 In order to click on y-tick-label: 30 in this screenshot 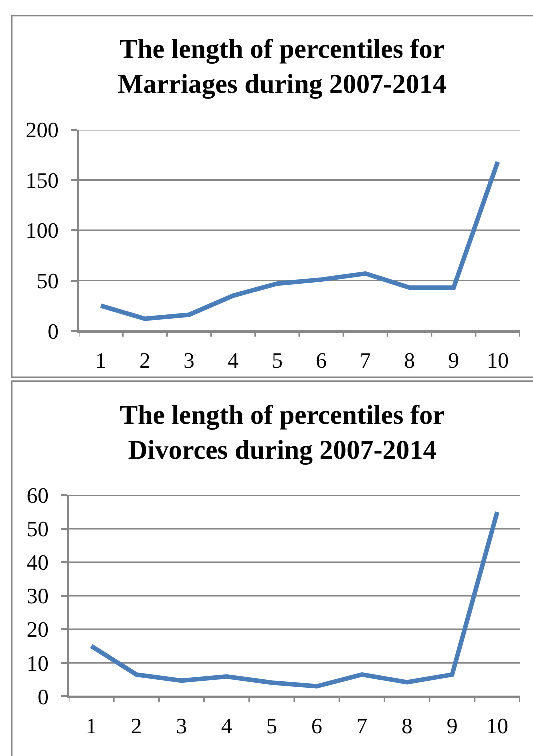, I will do `click(37, 596)`.